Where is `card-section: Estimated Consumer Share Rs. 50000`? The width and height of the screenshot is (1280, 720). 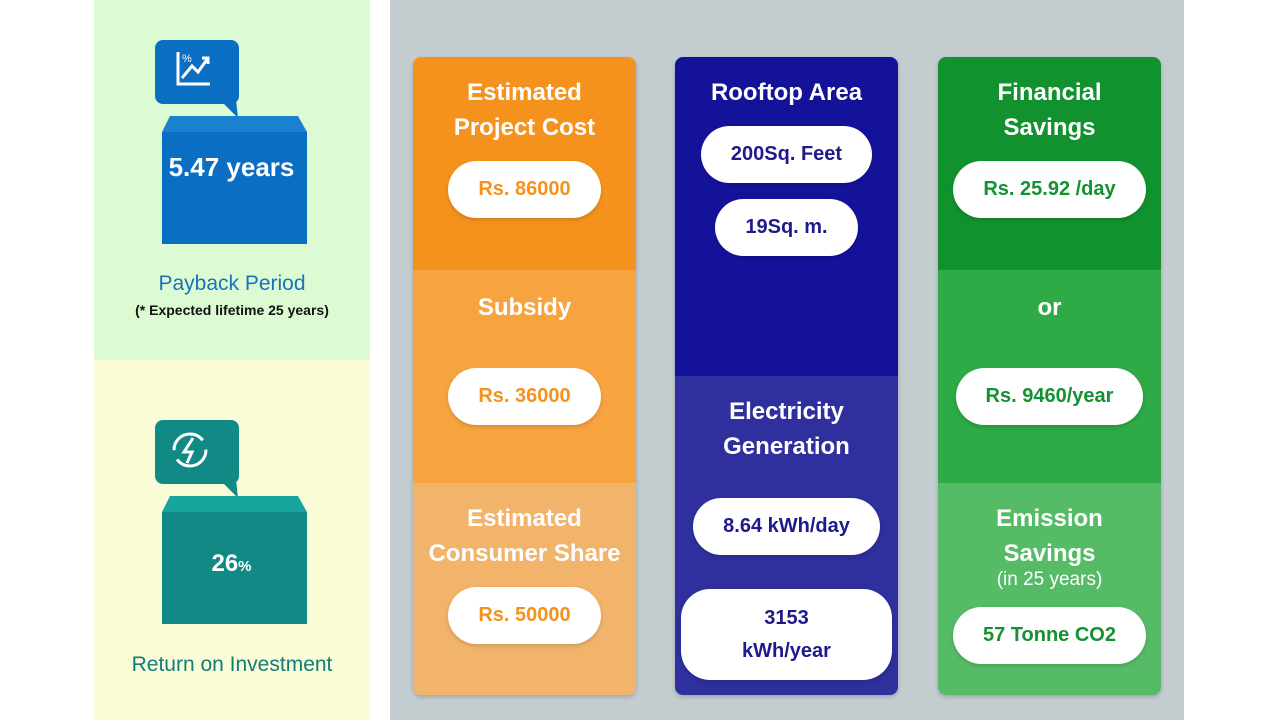 card-section: Estimated Consumer Share Rs. 50000 is located at coordinates (524, 589).